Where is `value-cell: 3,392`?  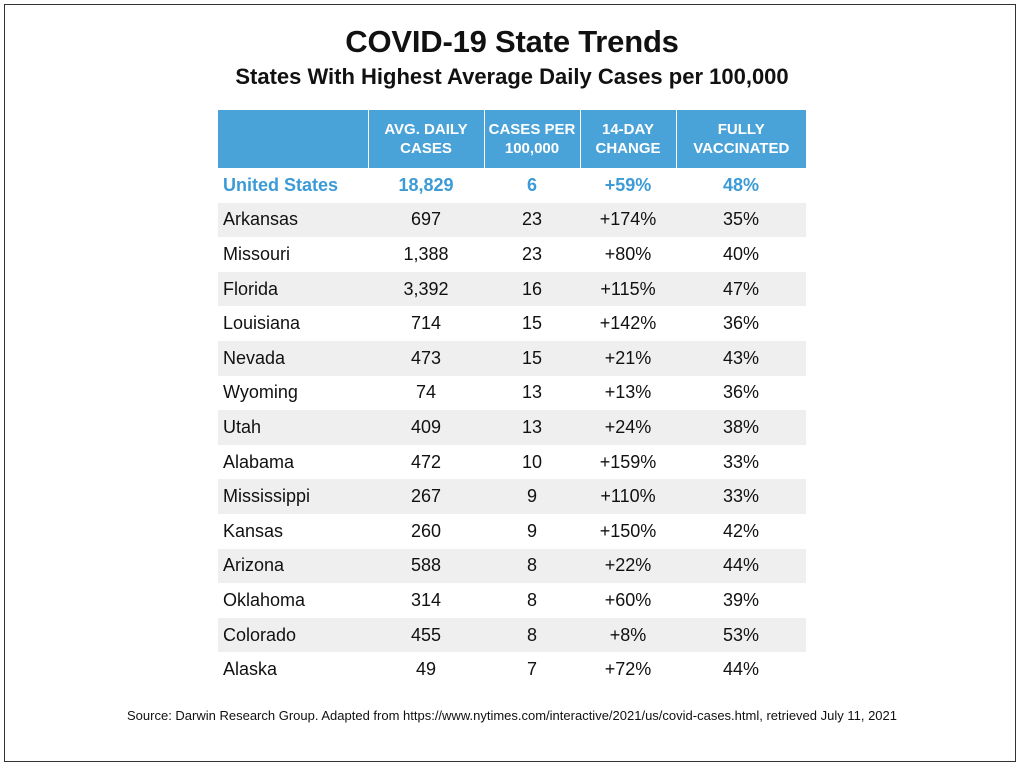
value-cell: 3,392 is located at coordinates (426, 289).